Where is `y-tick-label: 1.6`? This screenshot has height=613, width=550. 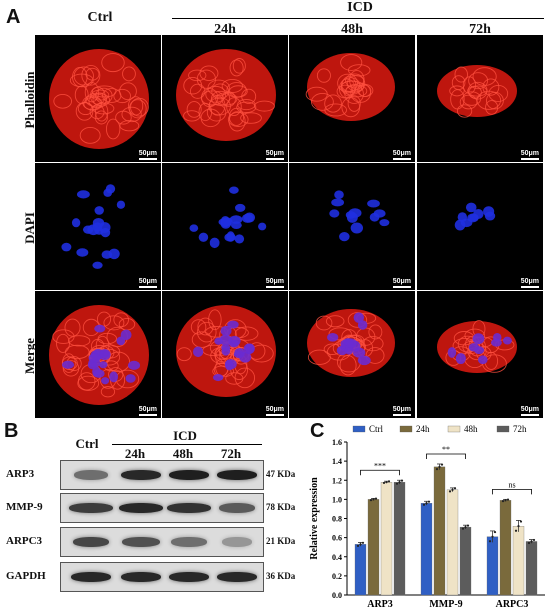 y-tick-label: 1.6 is located at coordinates (337, 442).